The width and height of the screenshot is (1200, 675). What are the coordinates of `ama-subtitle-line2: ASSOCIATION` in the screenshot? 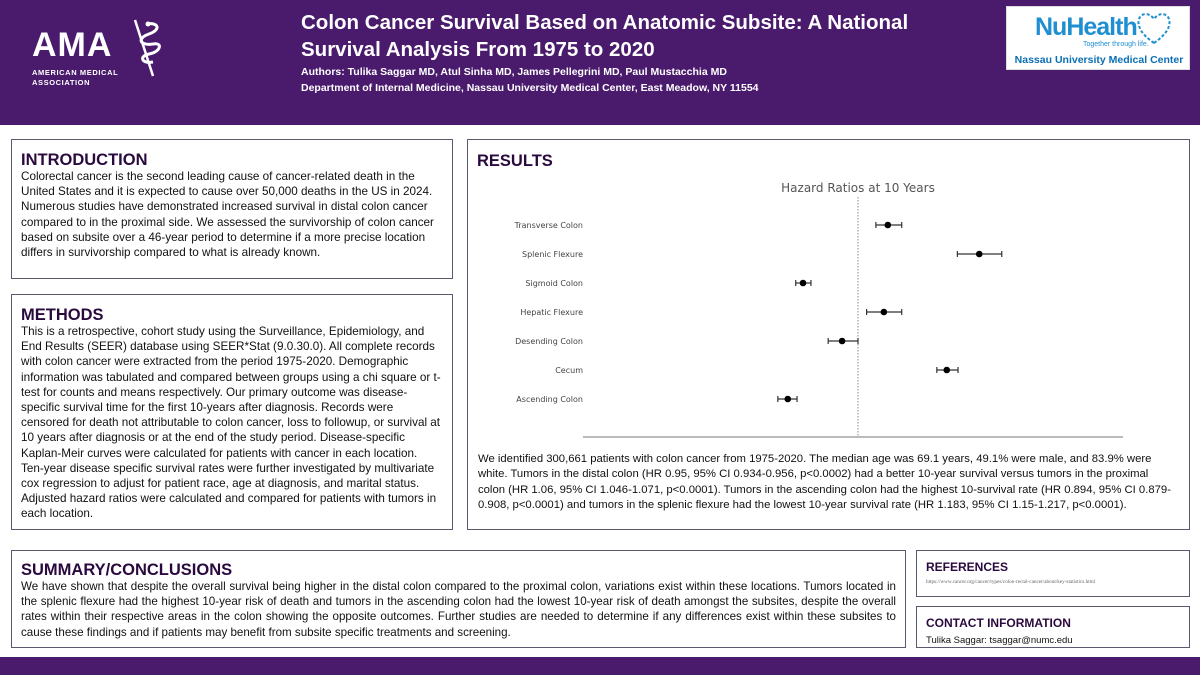 It's located at (61, 82).